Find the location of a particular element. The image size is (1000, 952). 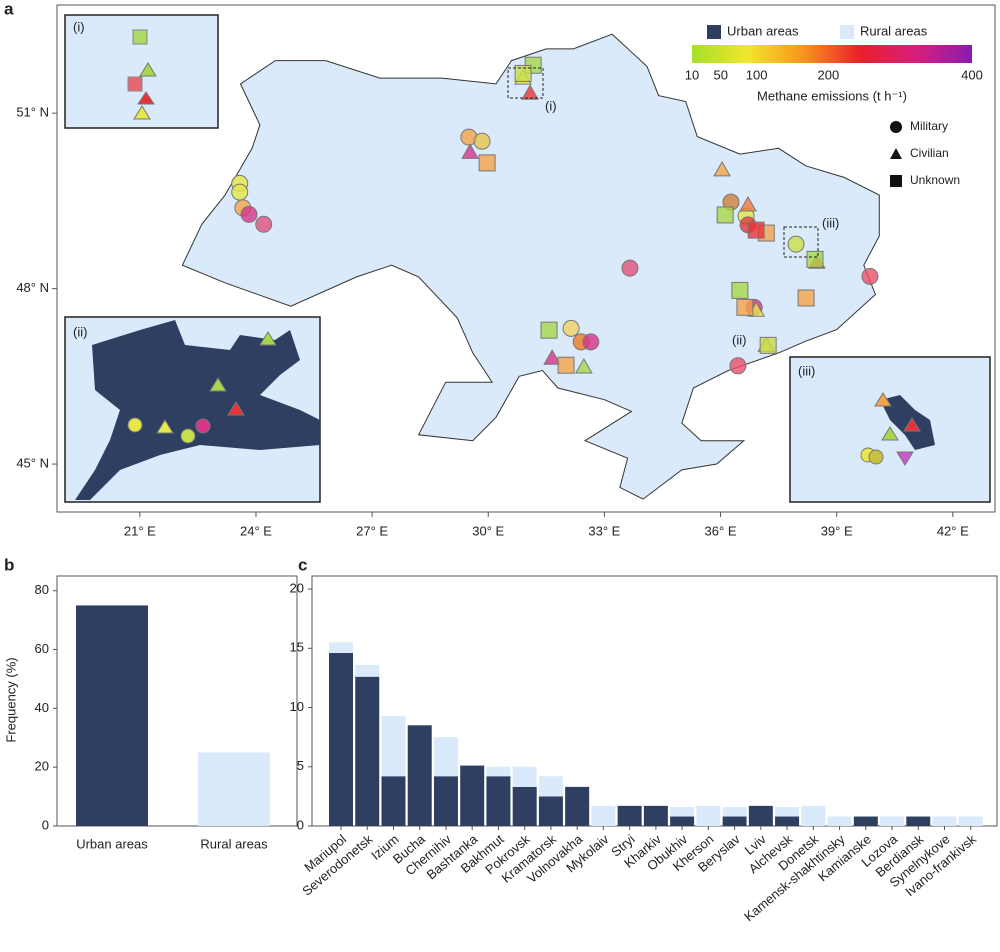

colorbar is located at coordinates (832, 54).